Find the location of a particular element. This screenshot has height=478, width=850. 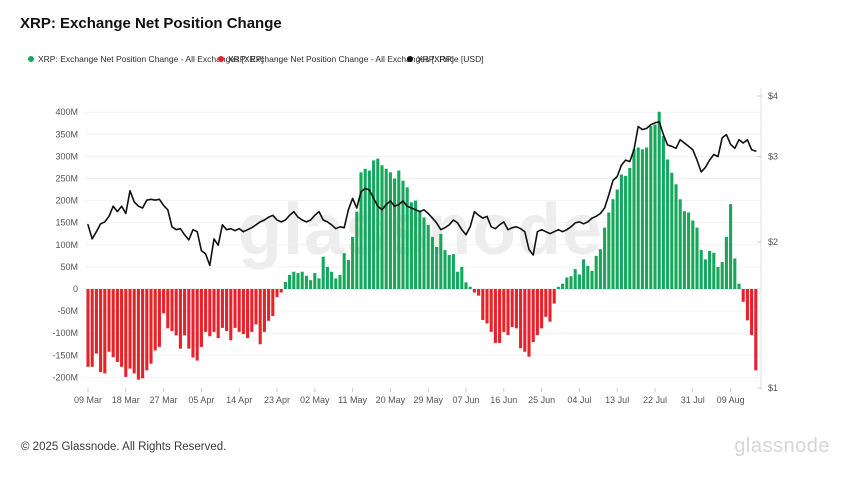

legend-item-price: XRP: Price [USD] is located at coordinates (445, 59).